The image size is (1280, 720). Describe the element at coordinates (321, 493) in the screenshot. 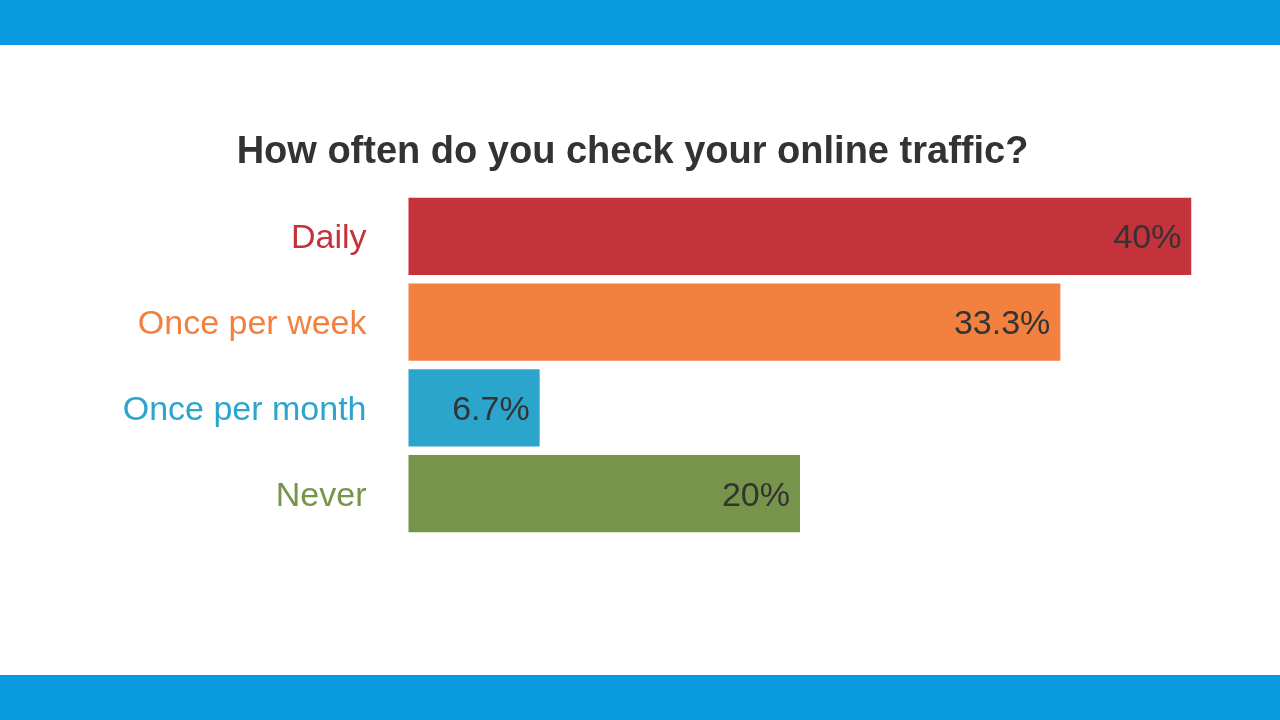

I see `y-tick-label: Never` at that location.